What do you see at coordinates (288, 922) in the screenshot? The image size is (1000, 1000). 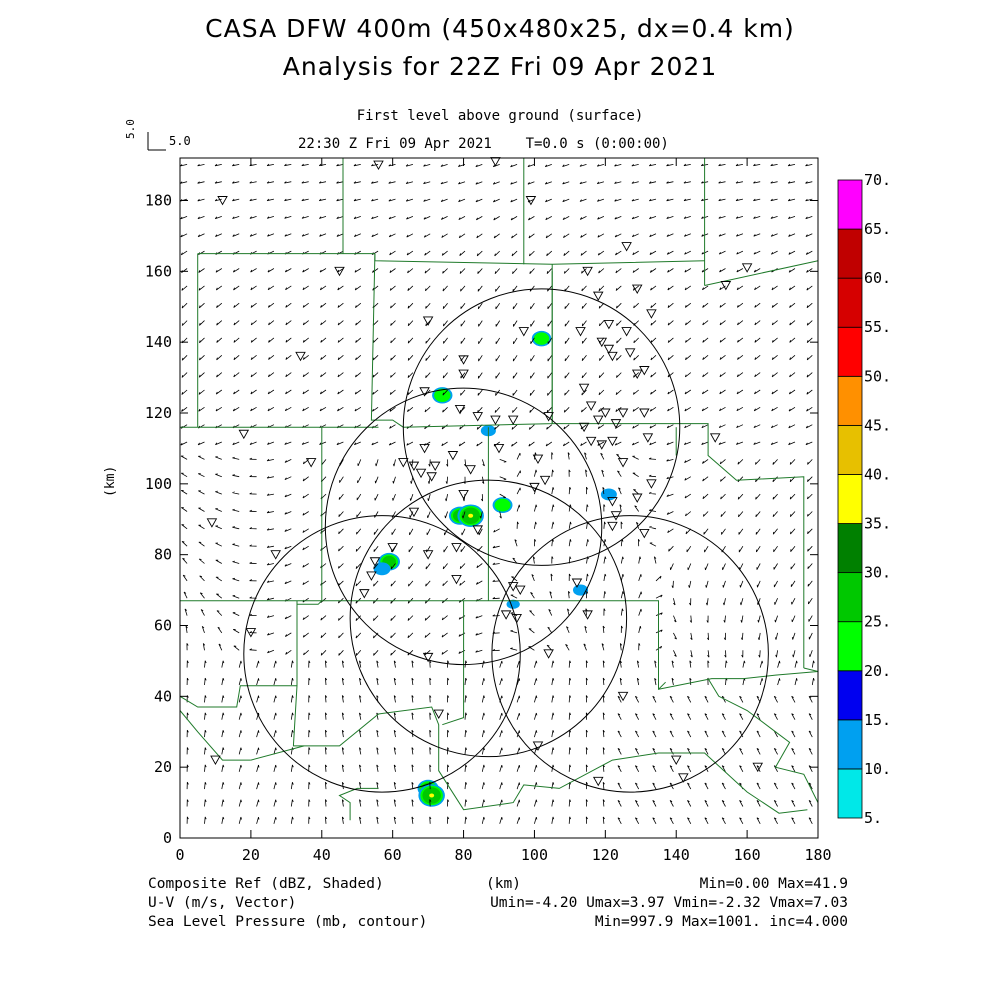 I see `footer-left-3: Sea Level Pressure (mb, contour)` at bounding box center [288, 922].